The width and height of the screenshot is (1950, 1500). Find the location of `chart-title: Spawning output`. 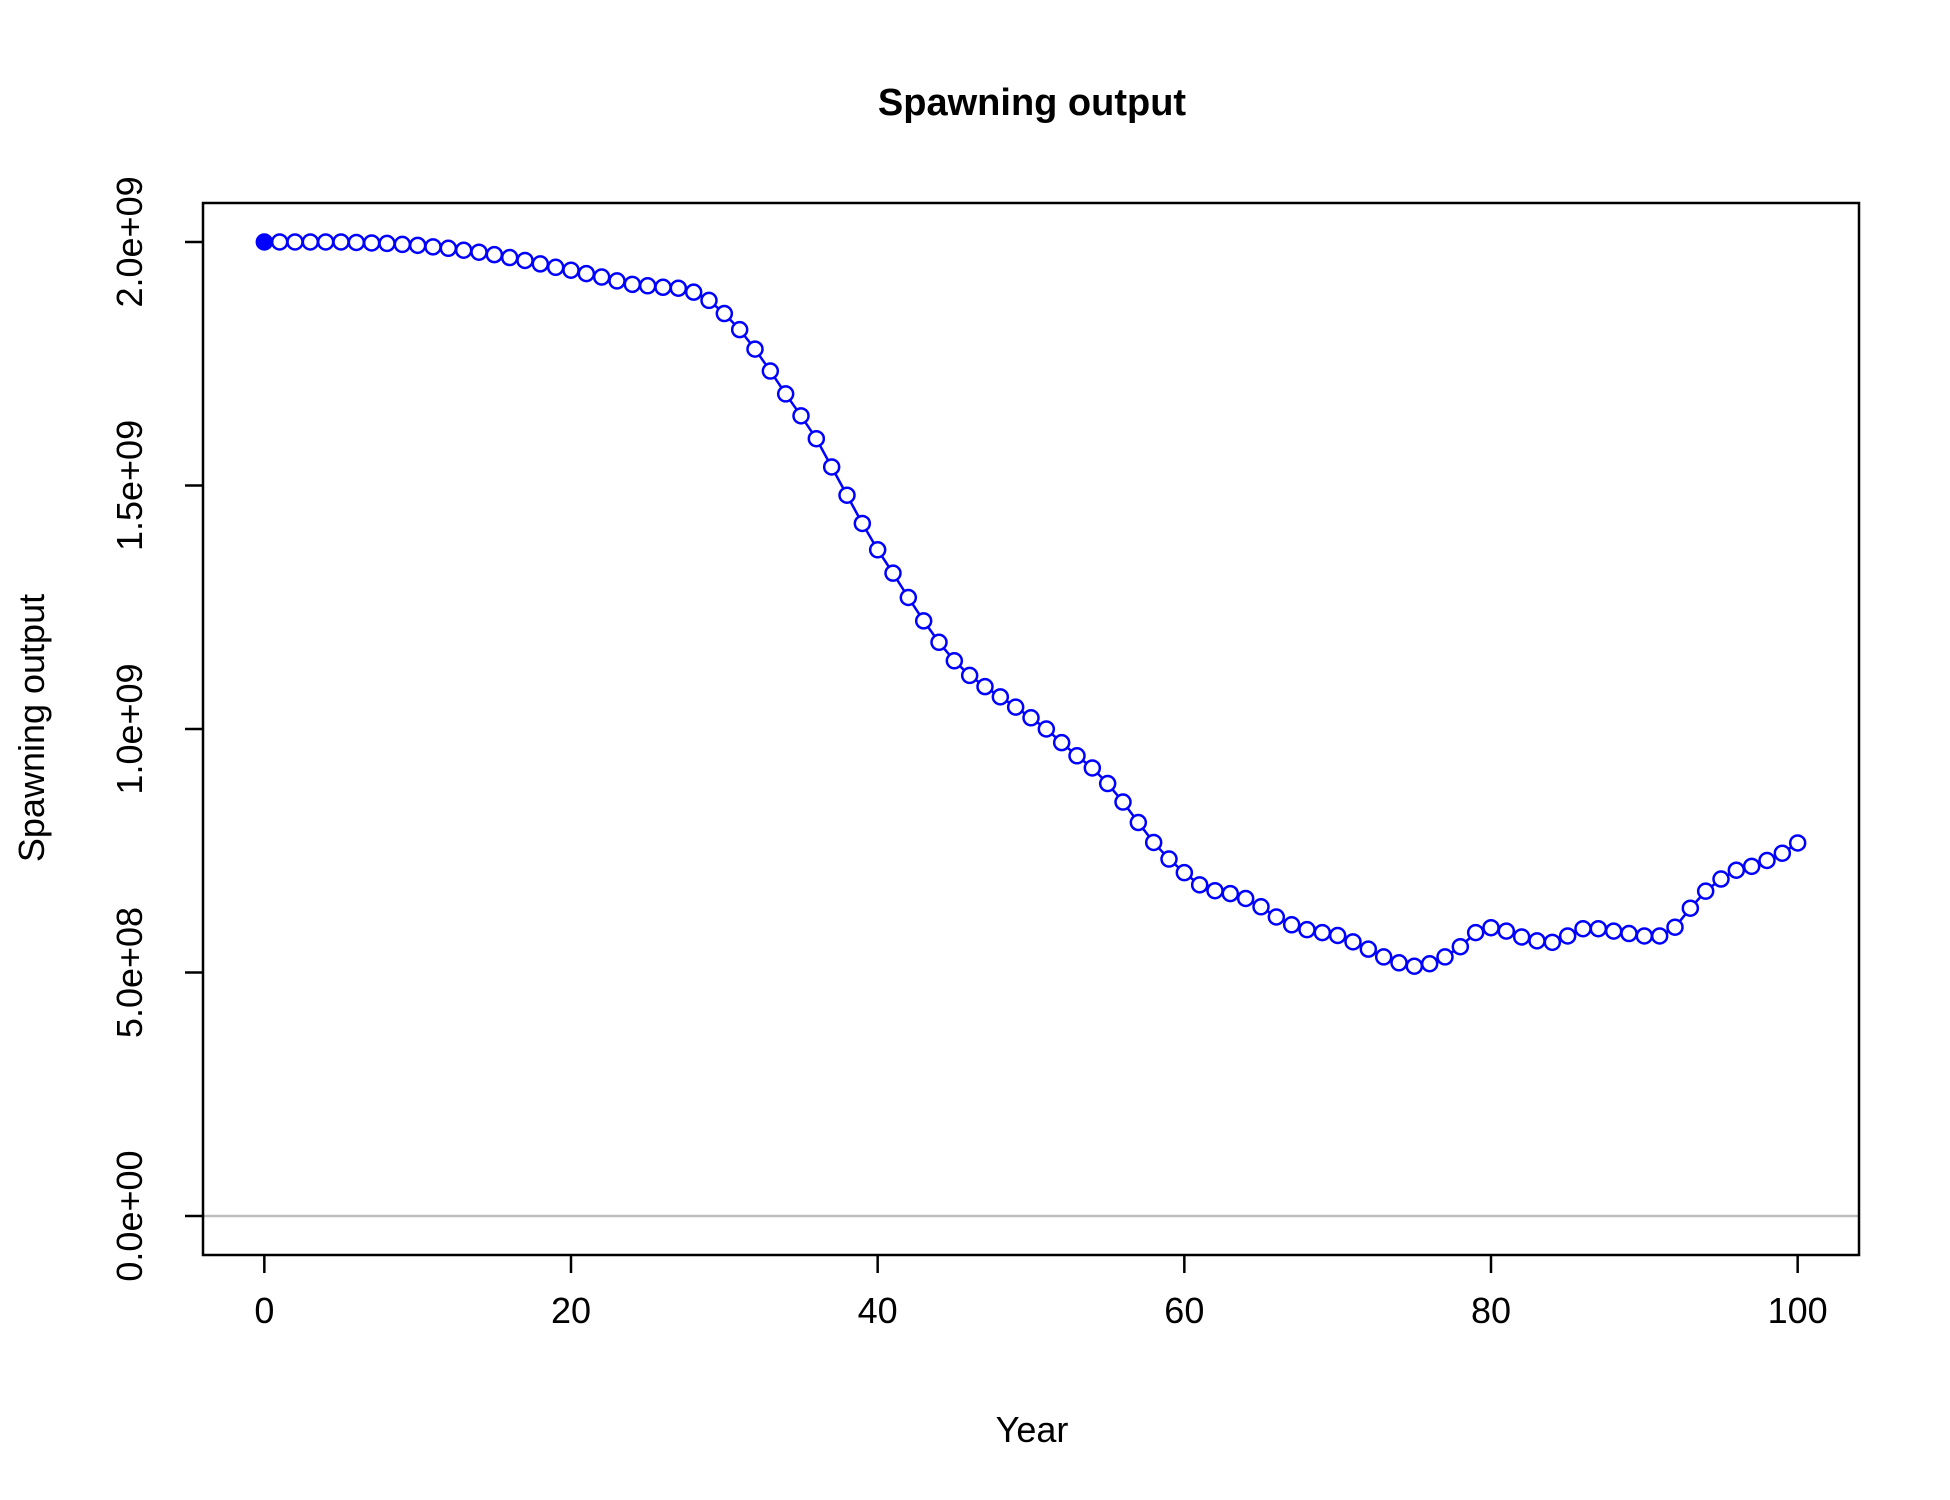

chart-title: Spawning output is located at coordinates (1032, 103).